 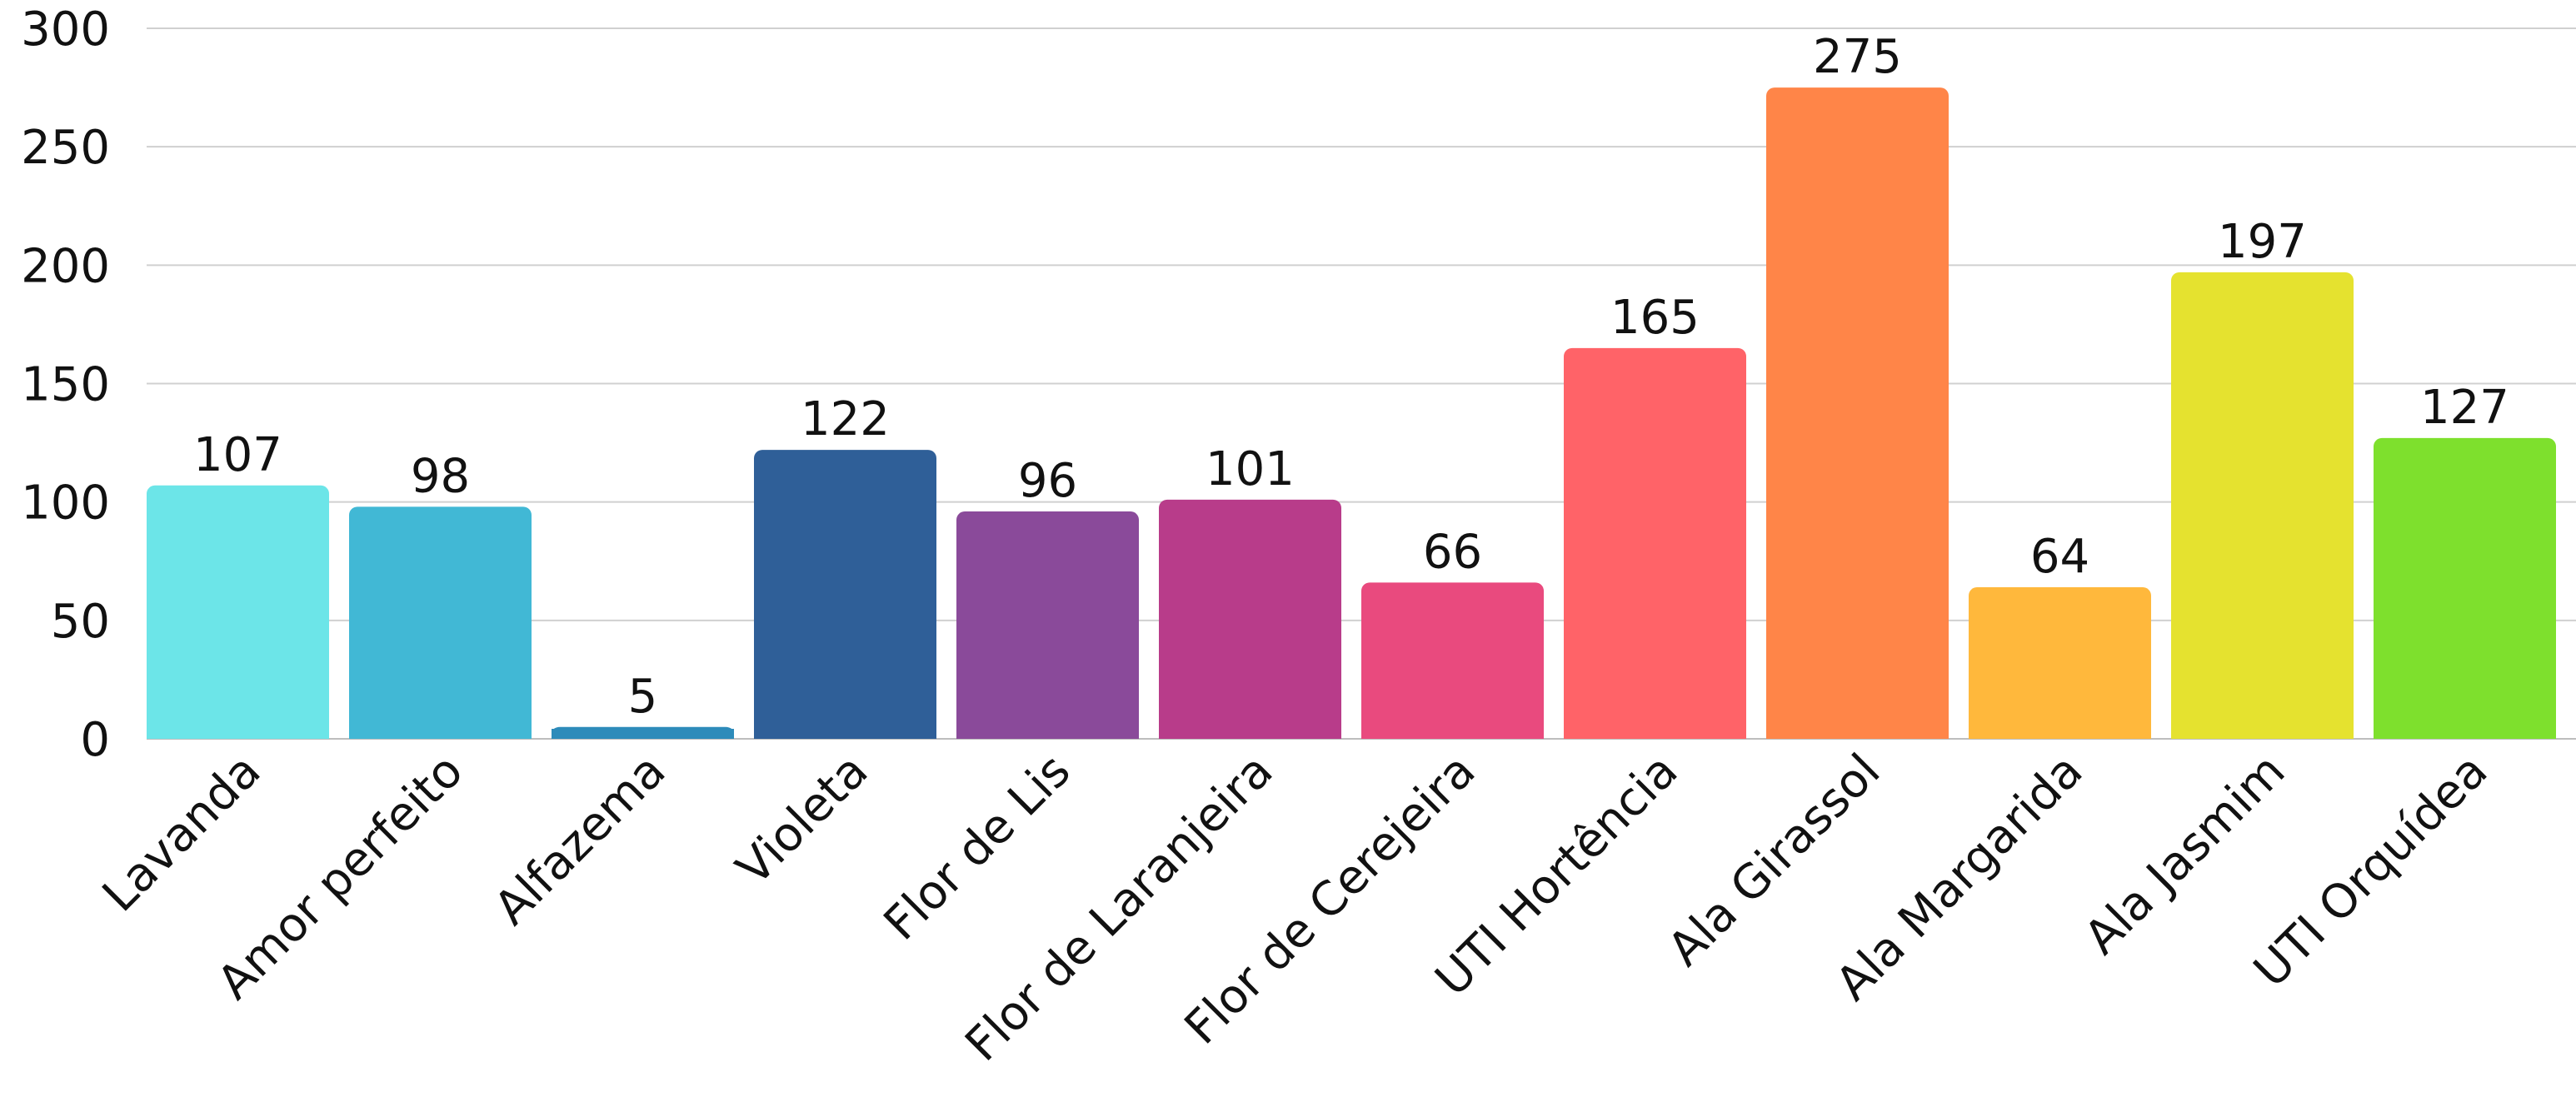 I want to click on bar-ala-jasmim, so click(x=2262, y=506).